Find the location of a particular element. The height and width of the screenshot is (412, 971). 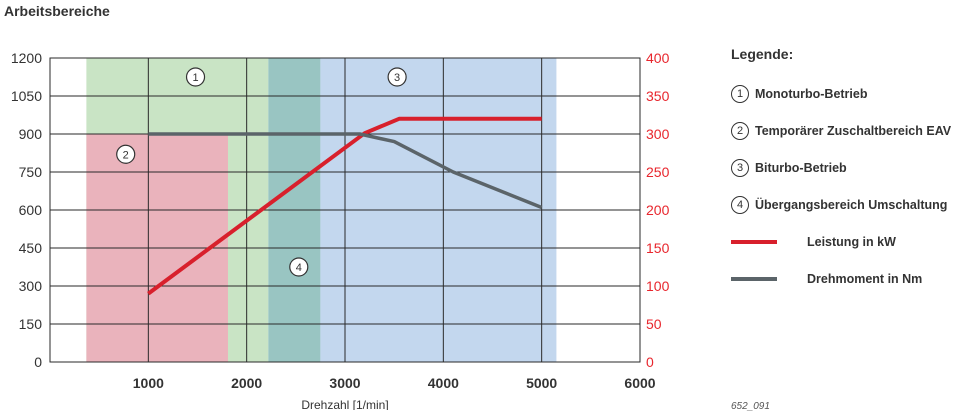

y-left-tick-label: 450 is located at coordinates (31, 248).